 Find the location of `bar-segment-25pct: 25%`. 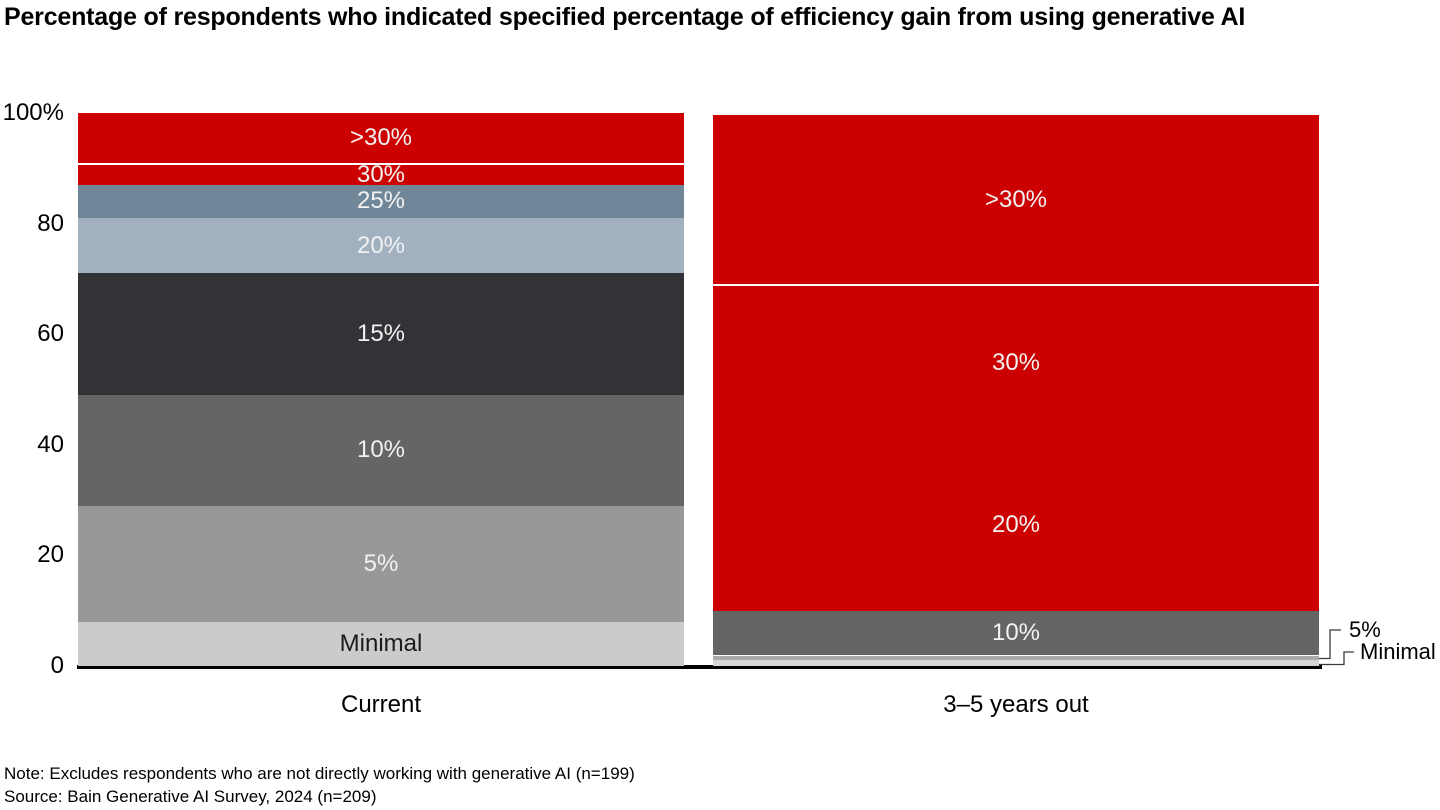

bar-segment-25pct: 25% is located at coordinates (381, 201).